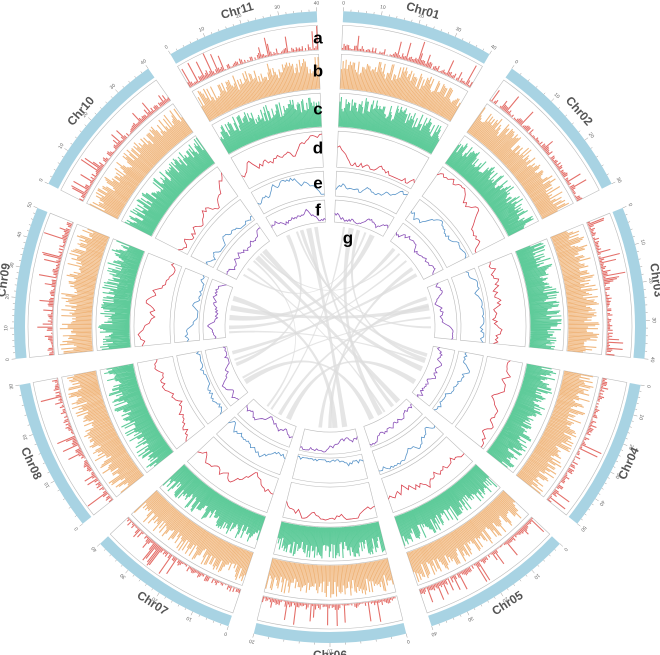 This screenshot has width=660, height=655. What do you see at coordinates (318, 70) in the screenshot?
I see `track-letter-b: b` at bounding box center [318, 70].